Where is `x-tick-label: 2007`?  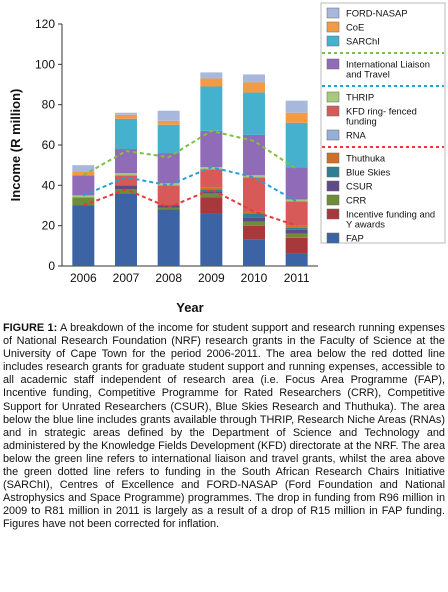 x-tick-label: 2007 is located at coordinates (126, 278).